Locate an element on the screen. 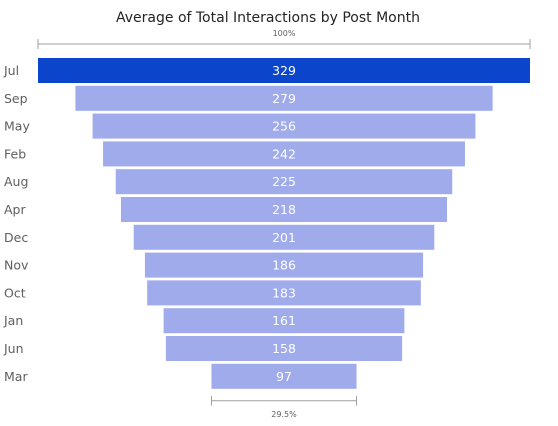  value-label-dec: 201 is located at coordinates (284, 237).